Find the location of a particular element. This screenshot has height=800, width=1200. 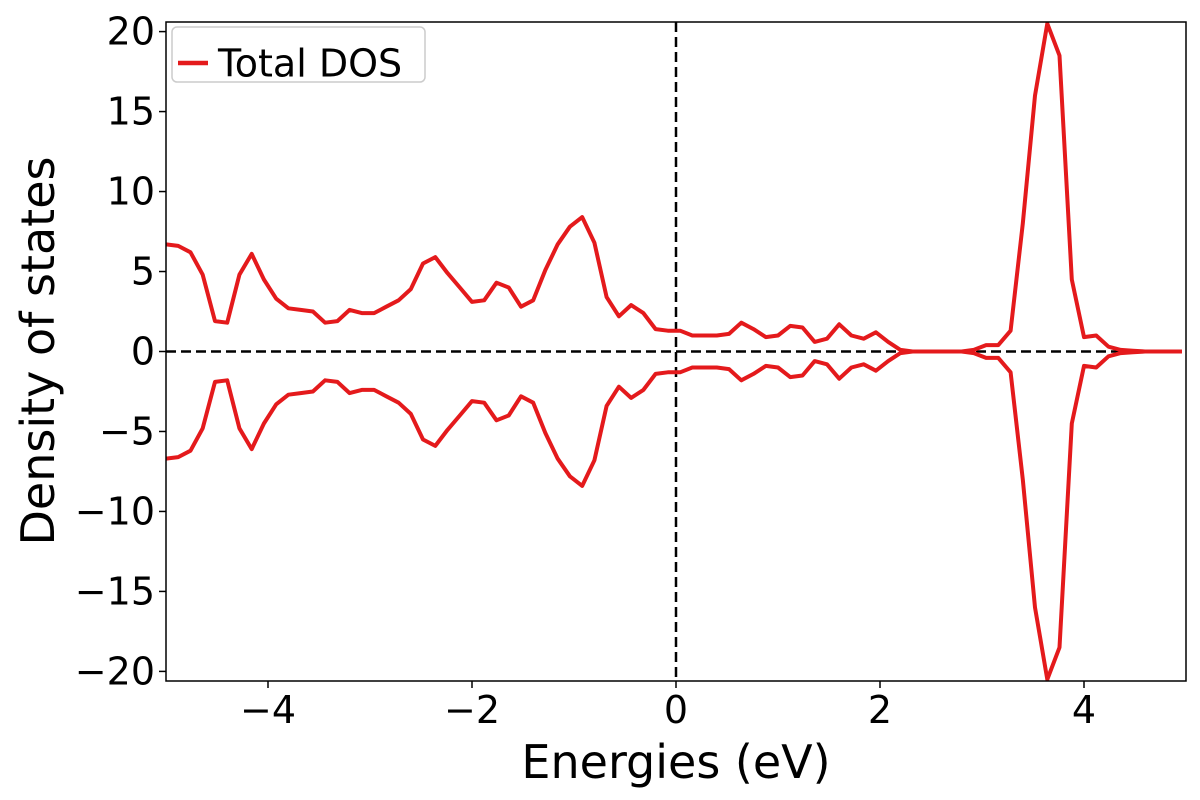

x-tick-label: 4 is located at coordinates (1084, 710).